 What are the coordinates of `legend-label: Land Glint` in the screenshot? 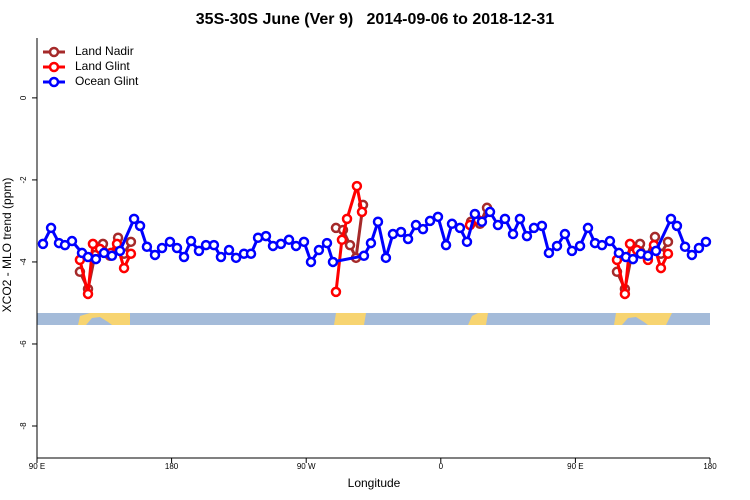 It's located at (102, 66).